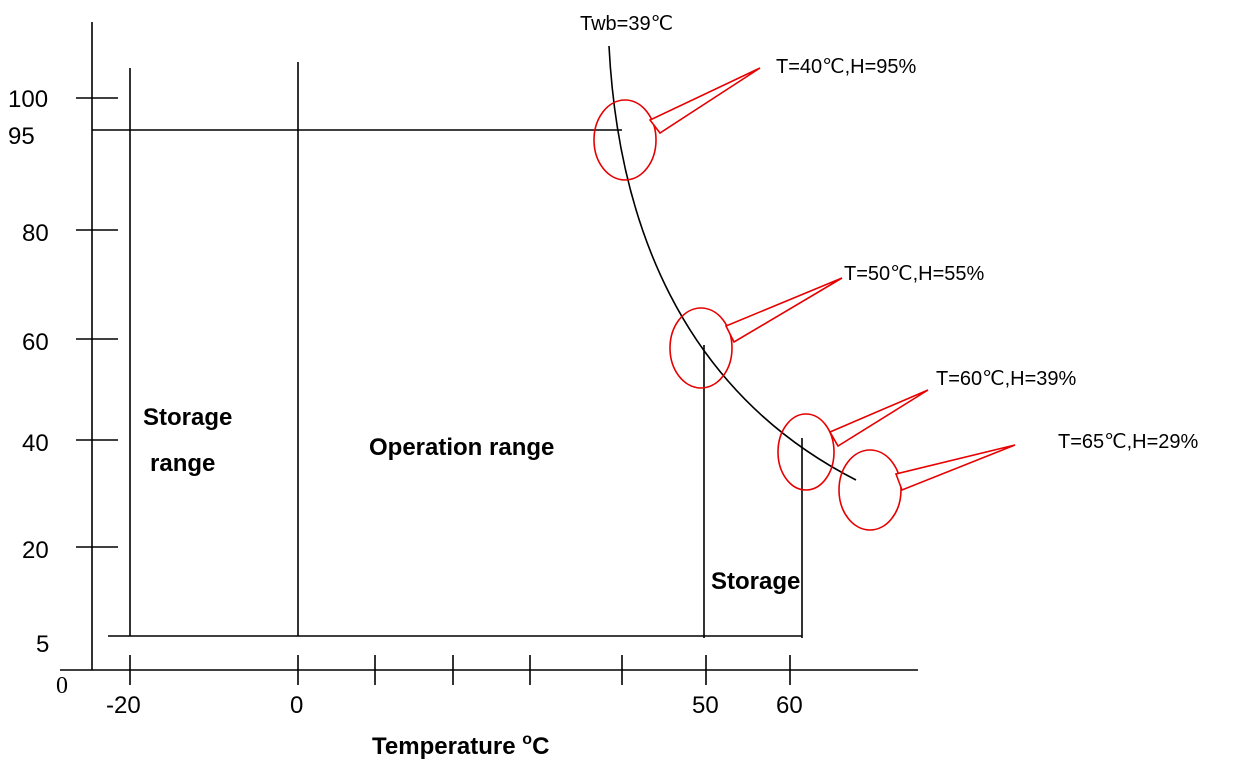 This screenshot has width=1245, height=762. I want to click on callout-60c, so click(853, 440).